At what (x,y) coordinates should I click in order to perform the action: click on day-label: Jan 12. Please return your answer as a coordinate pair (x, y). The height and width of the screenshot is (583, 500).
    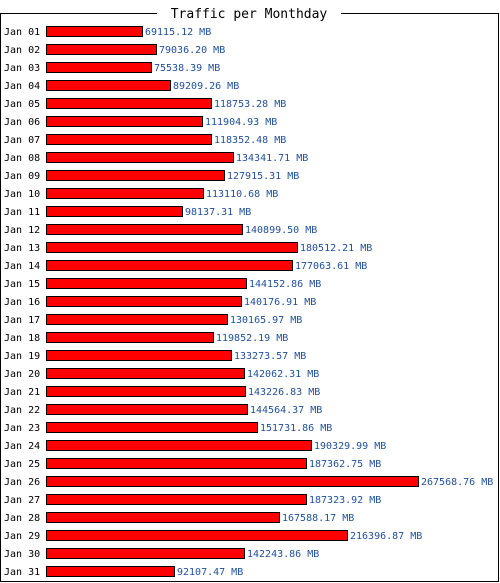
    Looking at the image, I should click on (22, 230).